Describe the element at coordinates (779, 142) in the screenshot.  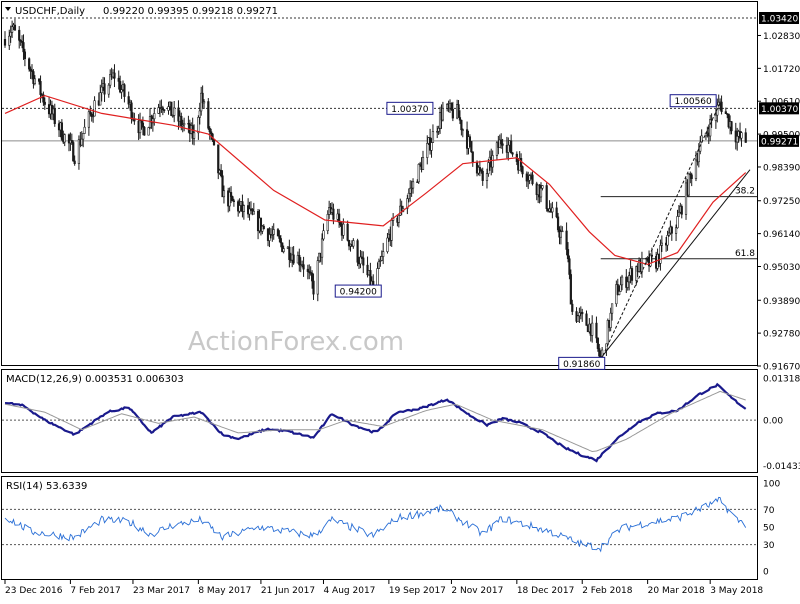
I see `price-box-label: 0.99271` at that location.